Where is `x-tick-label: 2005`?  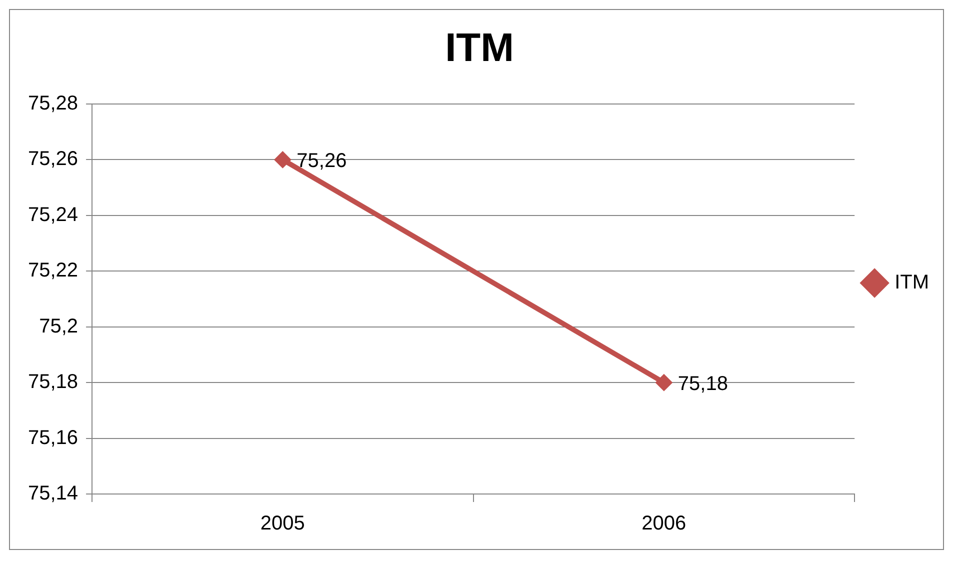 x-tick-label: 2005 is located at coordinates (282, 523).